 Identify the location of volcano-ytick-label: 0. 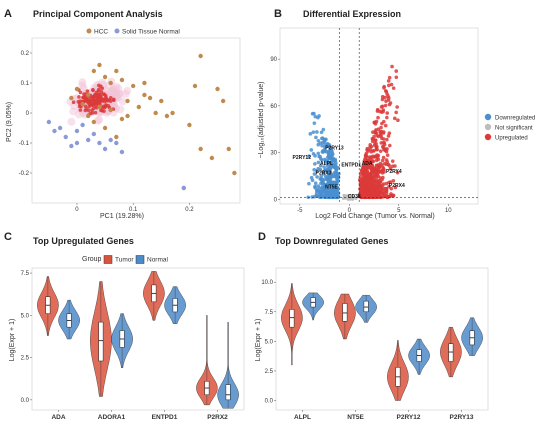
(276, 200).